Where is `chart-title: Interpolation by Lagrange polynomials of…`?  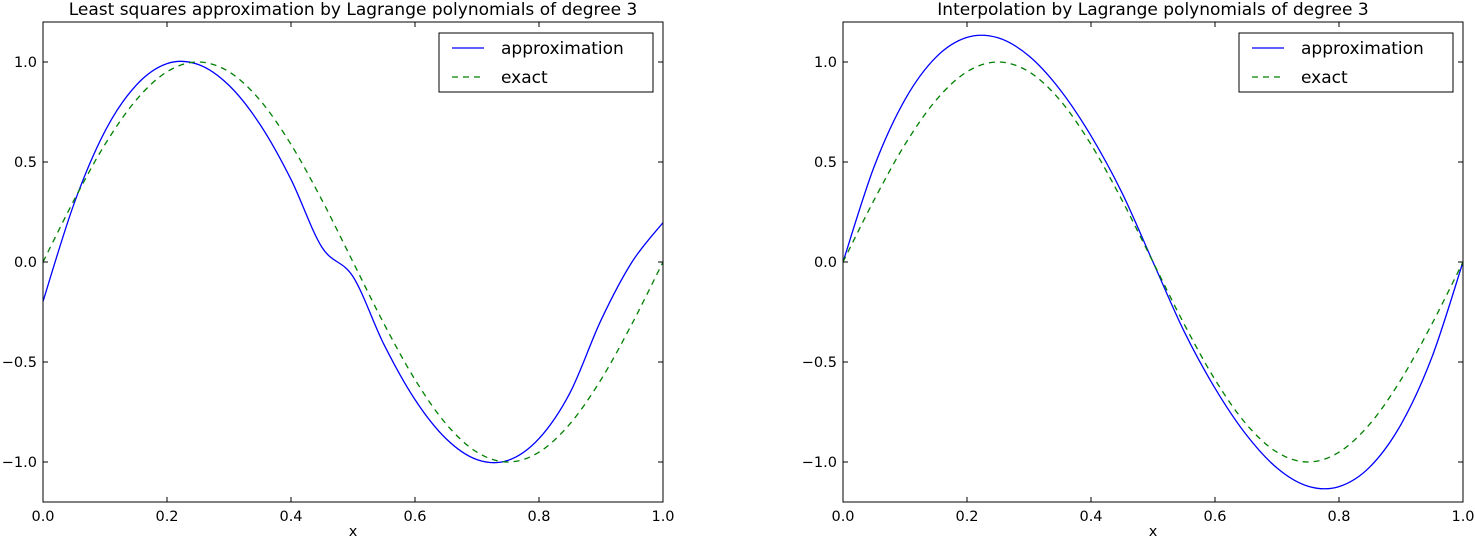
chart-title: Interpolation by Lagrange polynomials of… is located at coordinates (1152, 10).